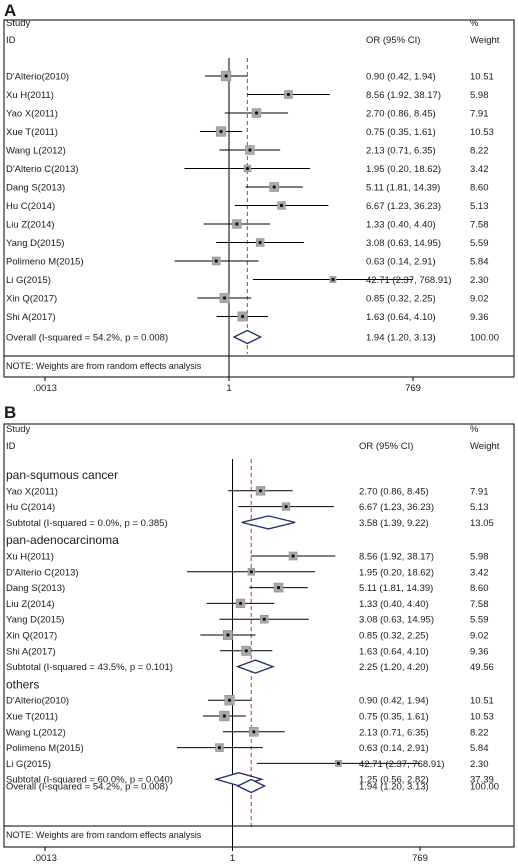 The width and height of the screenshot is (518, 865). What do you see at coordinates (35, 243) in the screenshot?
I see `study-label: Yang D(2015)` at bounding box center [35, 243].